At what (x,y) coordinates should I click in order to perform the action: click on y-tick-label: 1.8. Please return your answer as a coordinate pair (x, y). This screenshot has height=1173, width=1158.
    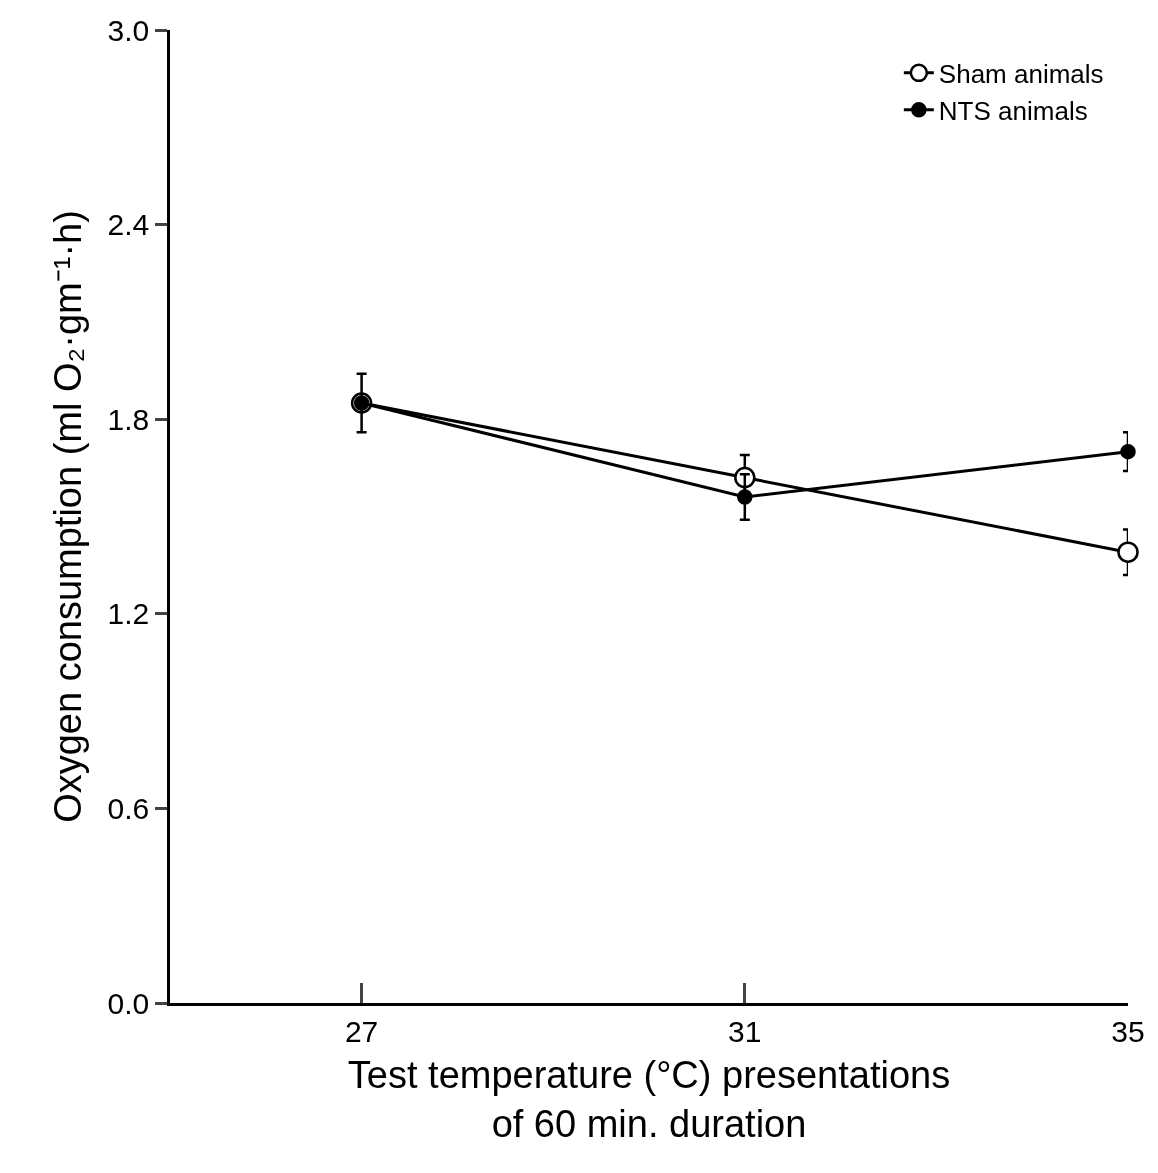
    Looking at the image, I should click on (128, 419).